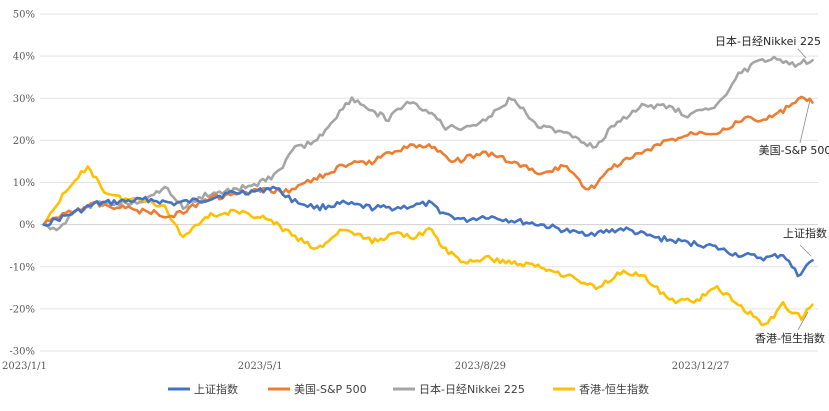 The width and height of the screenshot is (829, 411). Describe the element at coordinates (805, 233) in the screenshot. I see `annotation-label-series: 上证指数` at that location.